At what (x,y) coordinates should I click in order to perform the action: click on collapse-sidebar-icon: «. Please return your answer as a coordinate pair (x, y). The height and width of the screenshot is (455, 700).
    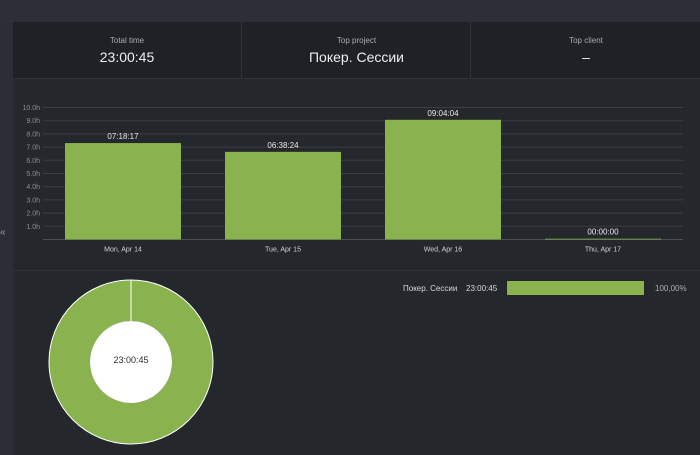
    Looking at the image, I should click on (3, 232).